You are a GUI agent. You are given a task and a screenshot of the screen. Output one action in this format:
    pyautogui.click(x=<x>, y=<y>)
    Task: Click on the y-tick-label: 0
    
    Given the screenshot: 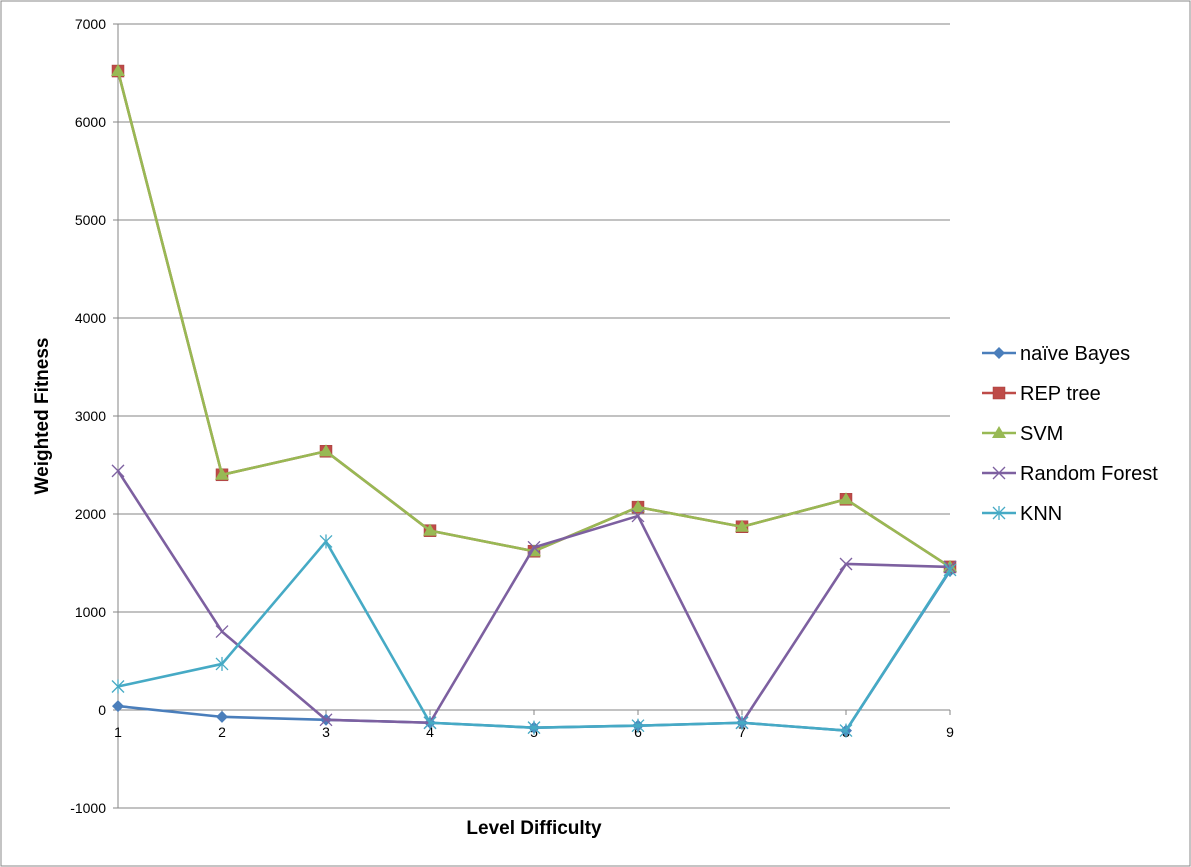 What is the action you would take?
    pyautogui.click(x=102, y=710)
    